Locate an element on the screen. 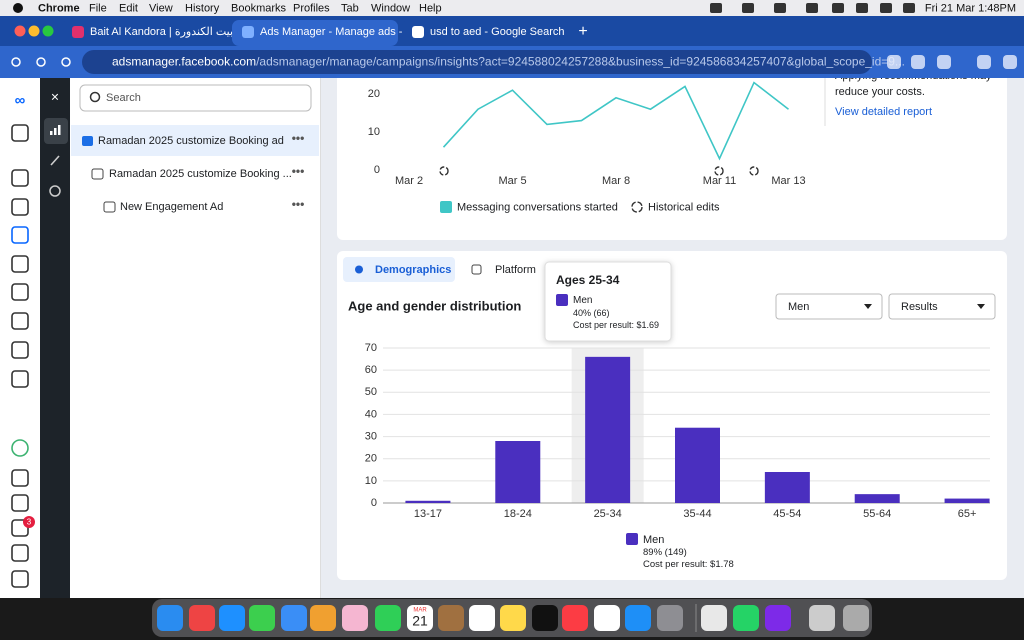 The height and width of the screenshot is (640, 1024). tab-title: usd to aed - Google Search is located at coordinates (497, 32).